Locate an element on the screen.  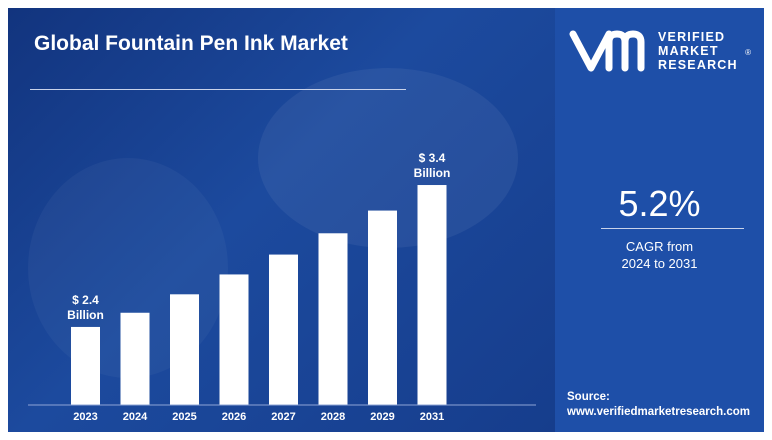
x-tick-2023: 2023 is located at coordinates (85, 417).